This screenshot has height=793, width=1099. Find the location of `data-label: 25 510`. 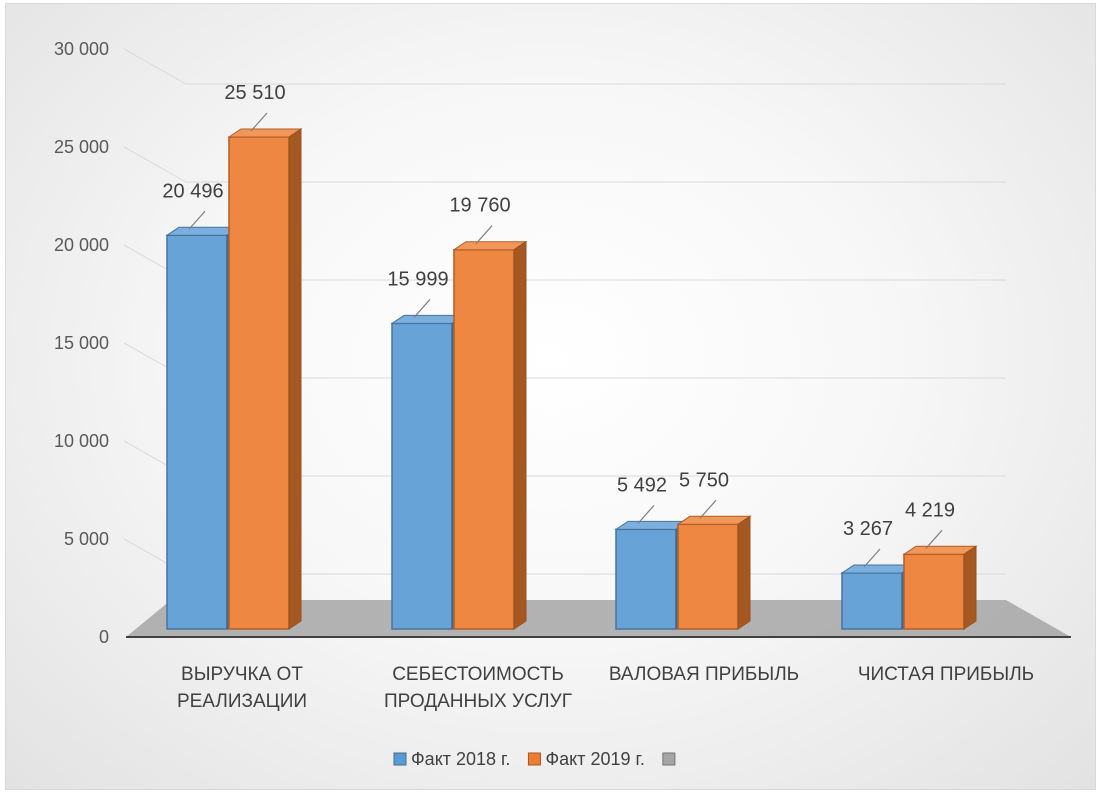

data-label: 25 510 is located at coordinates (254, 93).